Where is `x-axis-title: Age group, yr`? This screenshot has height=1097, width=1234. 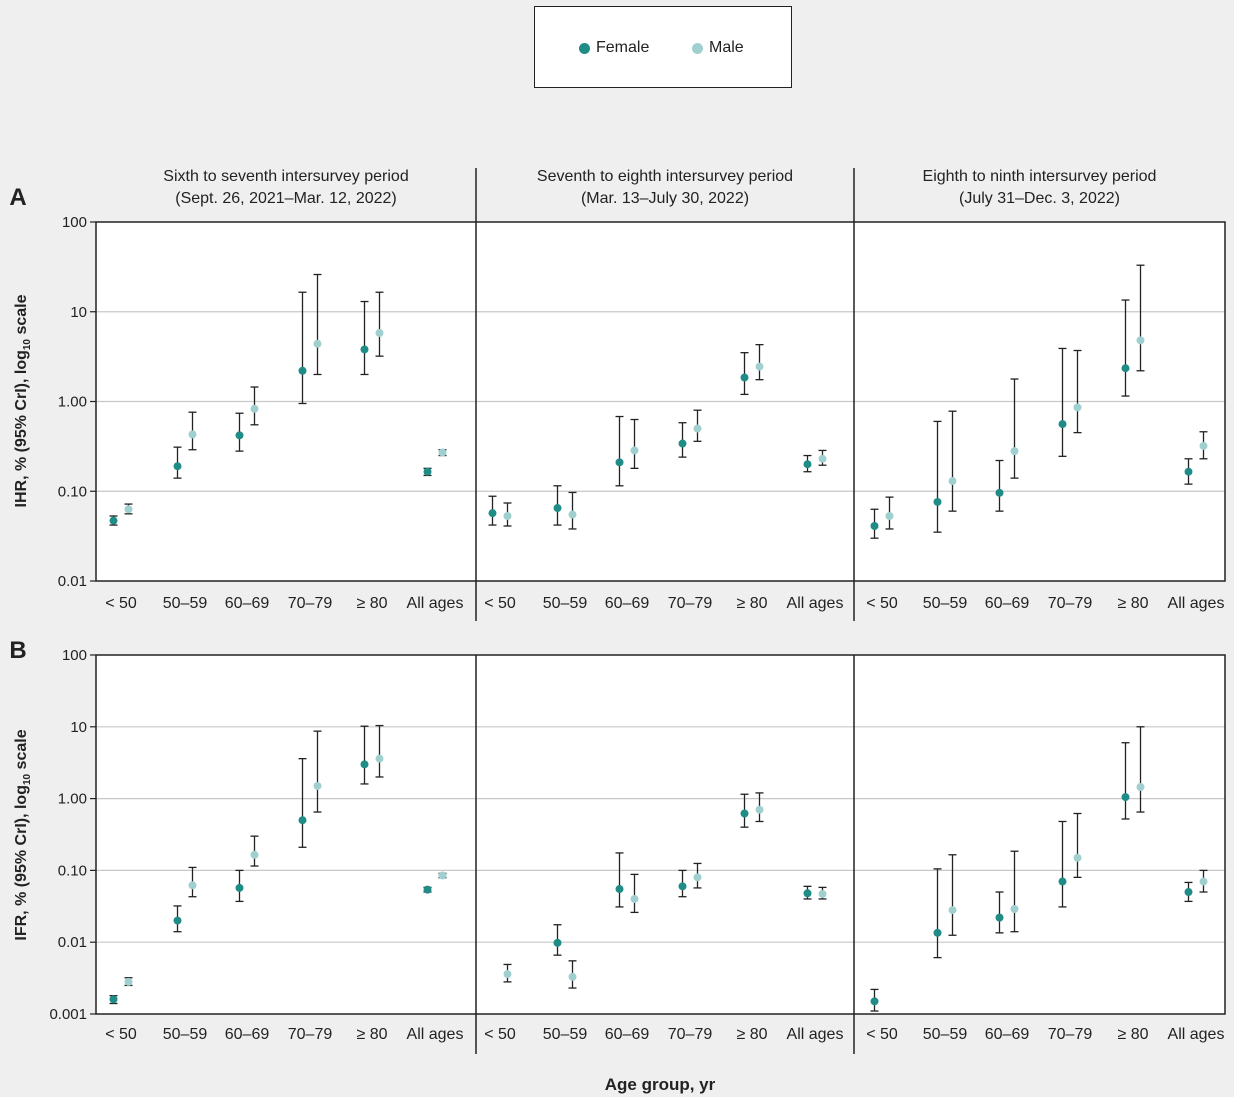 x-axis-title: Age group, yr is located at coordinates (660, 1084).